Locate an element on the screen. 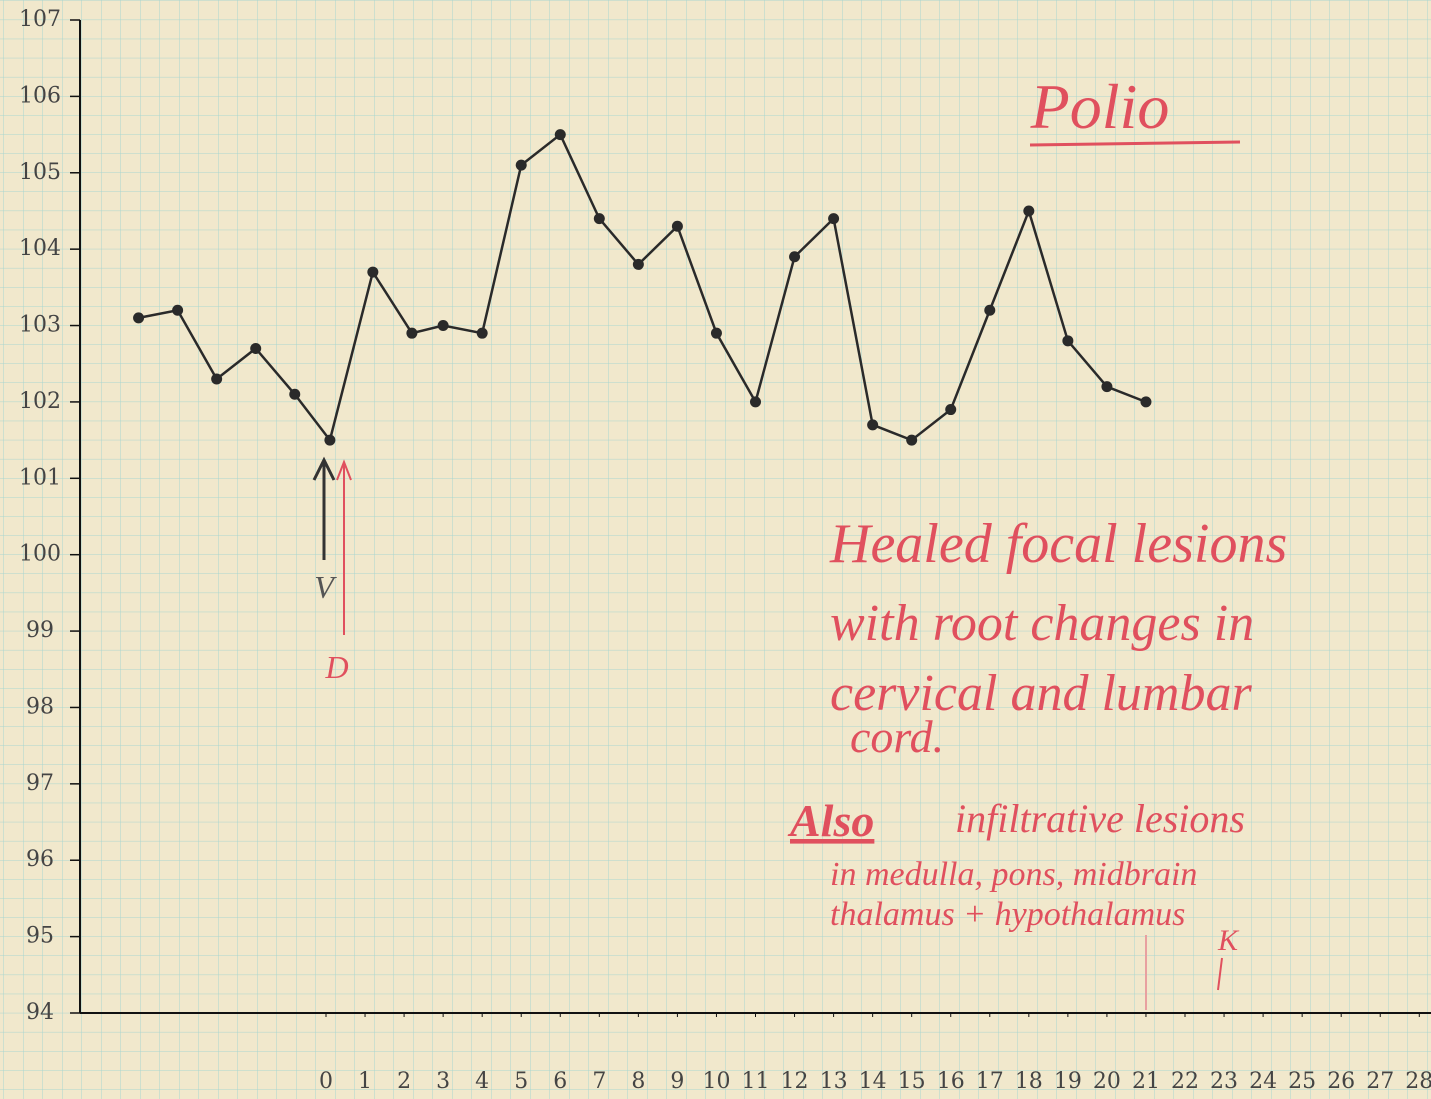 The image size is (1431, 1099). y-tick-label: 99 is located at coordinates (40, 630).